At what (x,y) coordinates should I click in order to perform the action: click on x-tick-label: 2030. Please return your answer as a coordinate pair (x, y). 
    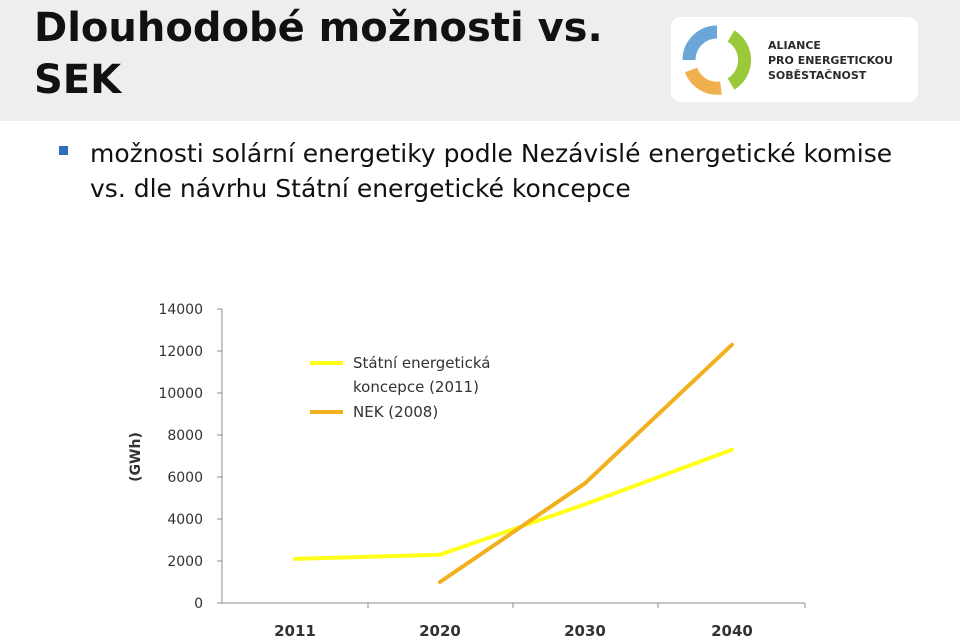
    Looking at the image, I should click on (585, 629).